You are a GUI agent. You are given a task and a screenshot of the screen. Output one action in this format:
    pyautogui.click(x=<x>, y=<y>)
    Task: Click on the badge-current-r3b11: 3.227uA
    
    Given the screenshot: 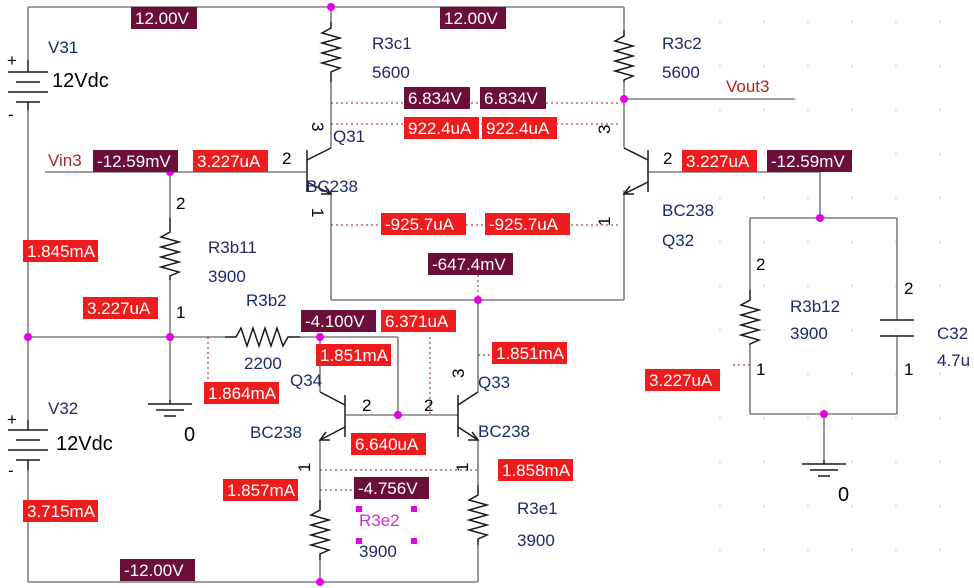 What is the action you would take?
    pyautogui.click(x=120, y=308)
    